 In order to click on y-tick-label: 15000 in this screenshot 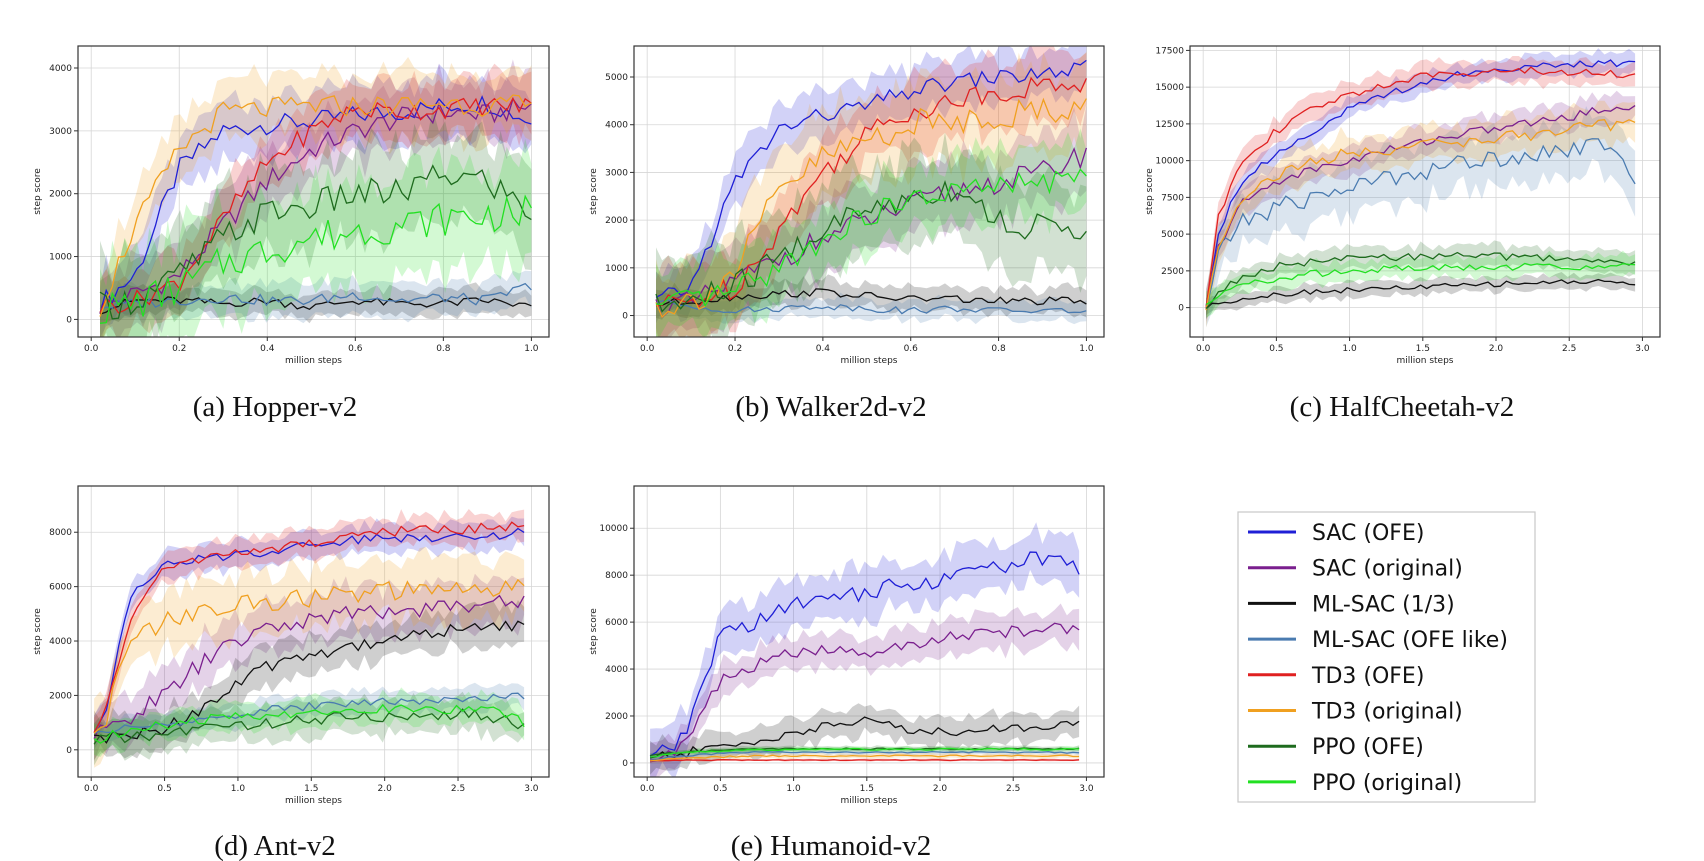, I will do `click(1169, 88)`.